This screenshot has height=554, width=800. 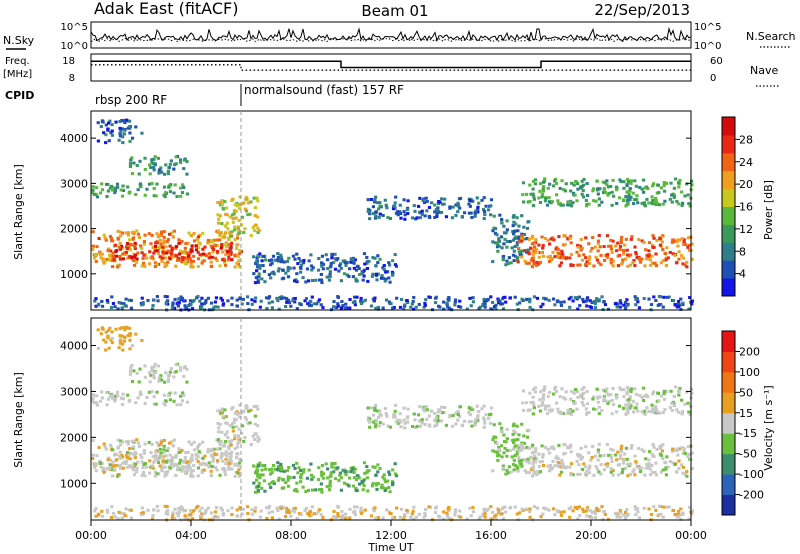 I want to click on nsearch-trace, so click(x=391, y=40).